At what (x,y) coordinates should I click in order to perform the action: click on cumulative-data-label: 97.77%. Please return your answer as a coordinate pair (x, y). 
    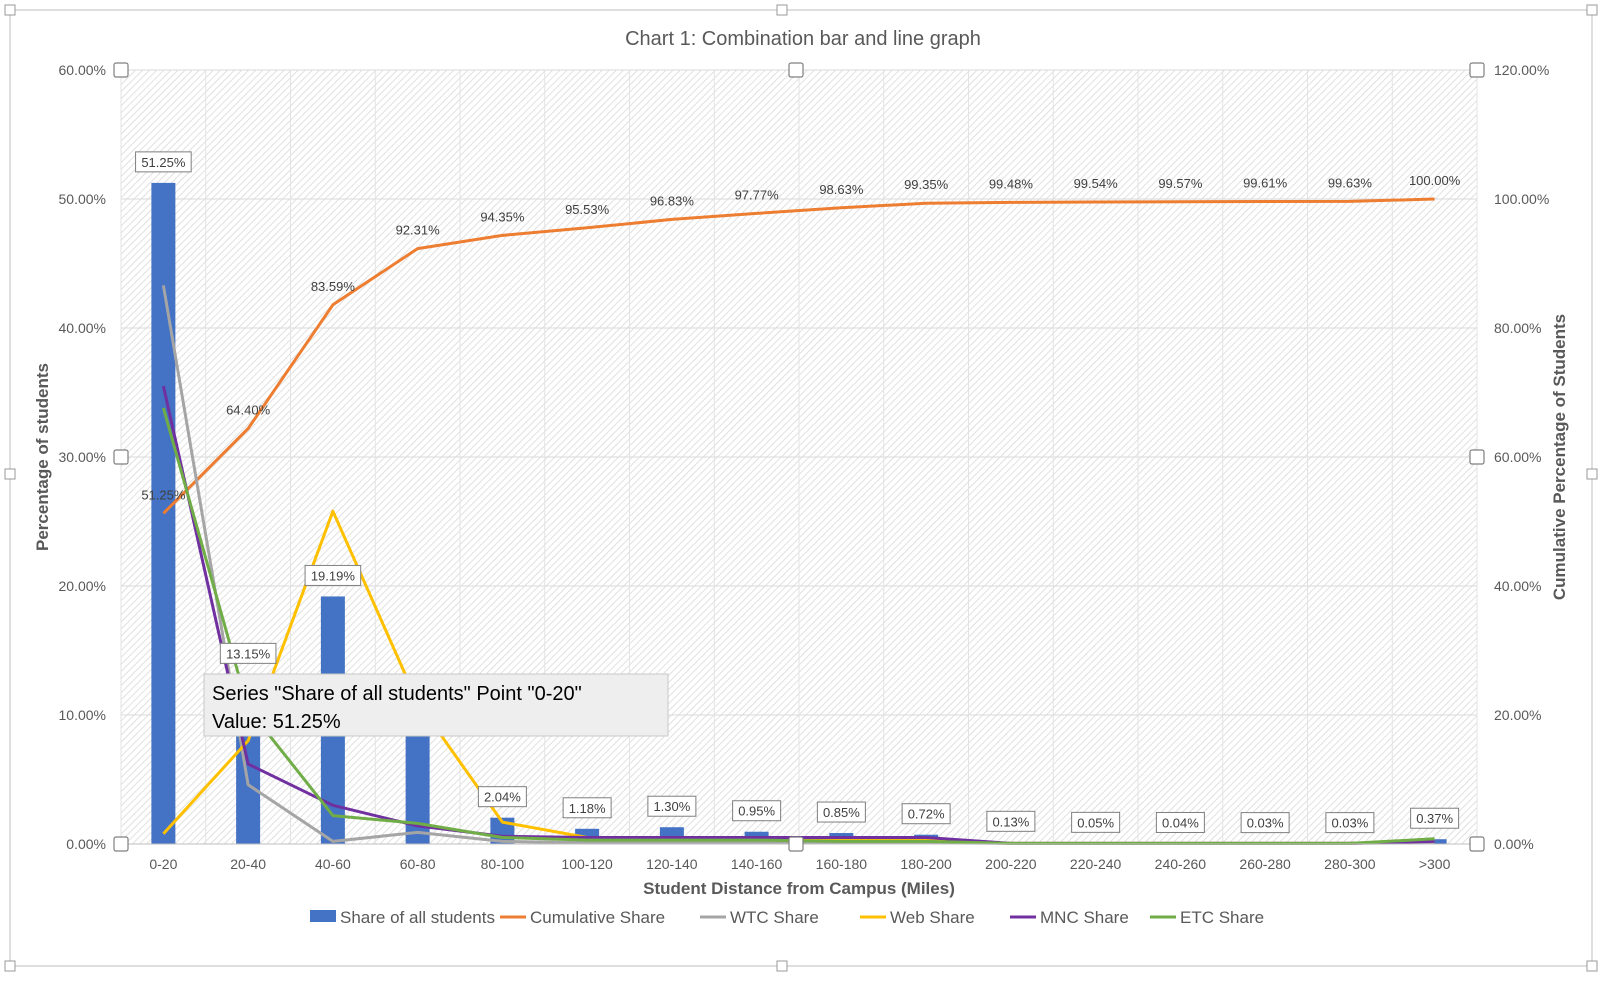
    Looking at the image, I should click on (757, 194).